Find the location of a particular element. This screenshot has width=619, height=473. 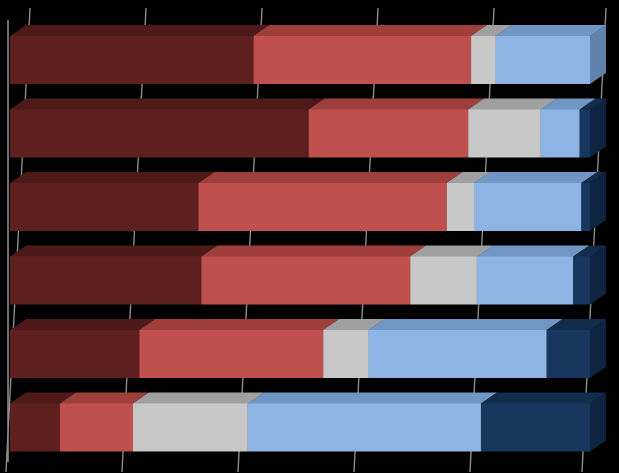

bar-top-s2-c0 is located at coordinates (491, 30).